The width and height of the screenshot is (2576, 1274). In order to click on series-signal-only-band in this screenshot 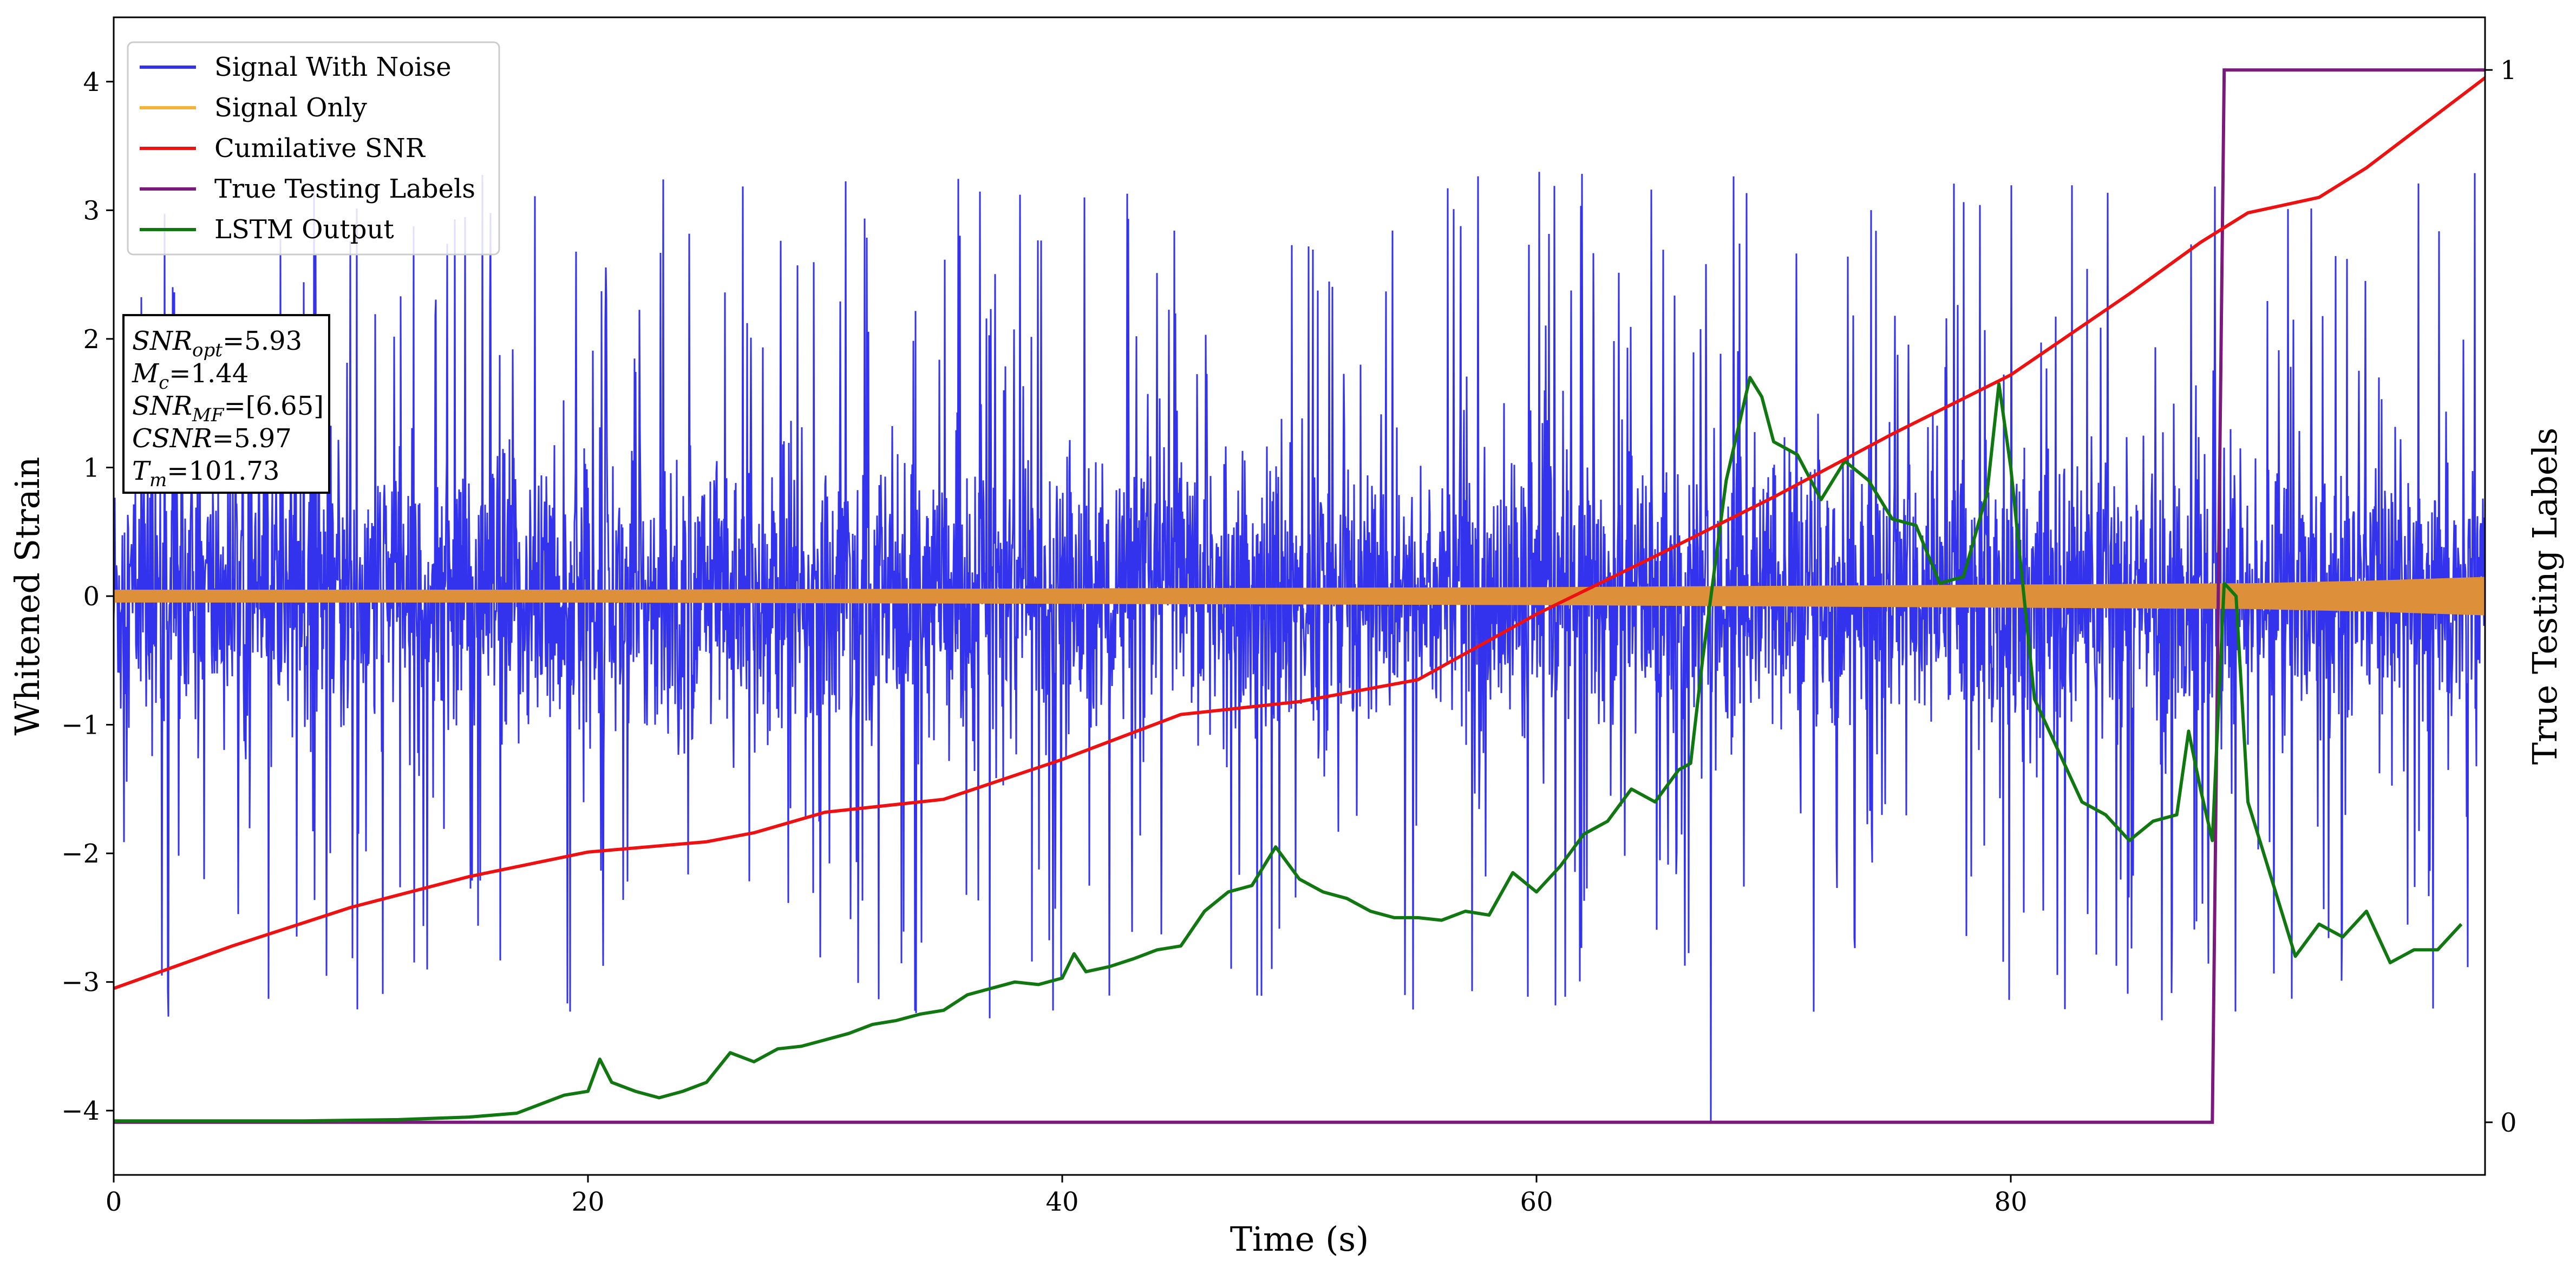, I will do `click(1300, 596)`.